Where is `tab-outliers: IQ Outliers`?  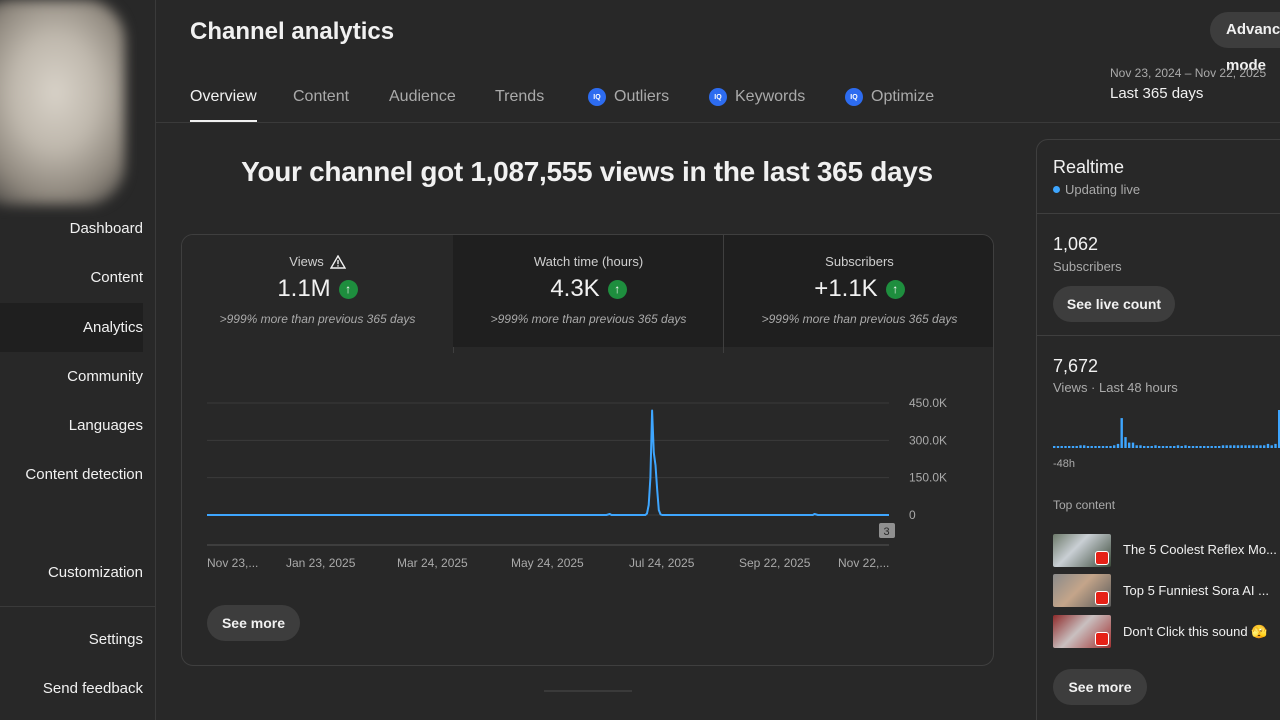
tab-outliers: IQ Outliers is located at coordinates (628, 101).